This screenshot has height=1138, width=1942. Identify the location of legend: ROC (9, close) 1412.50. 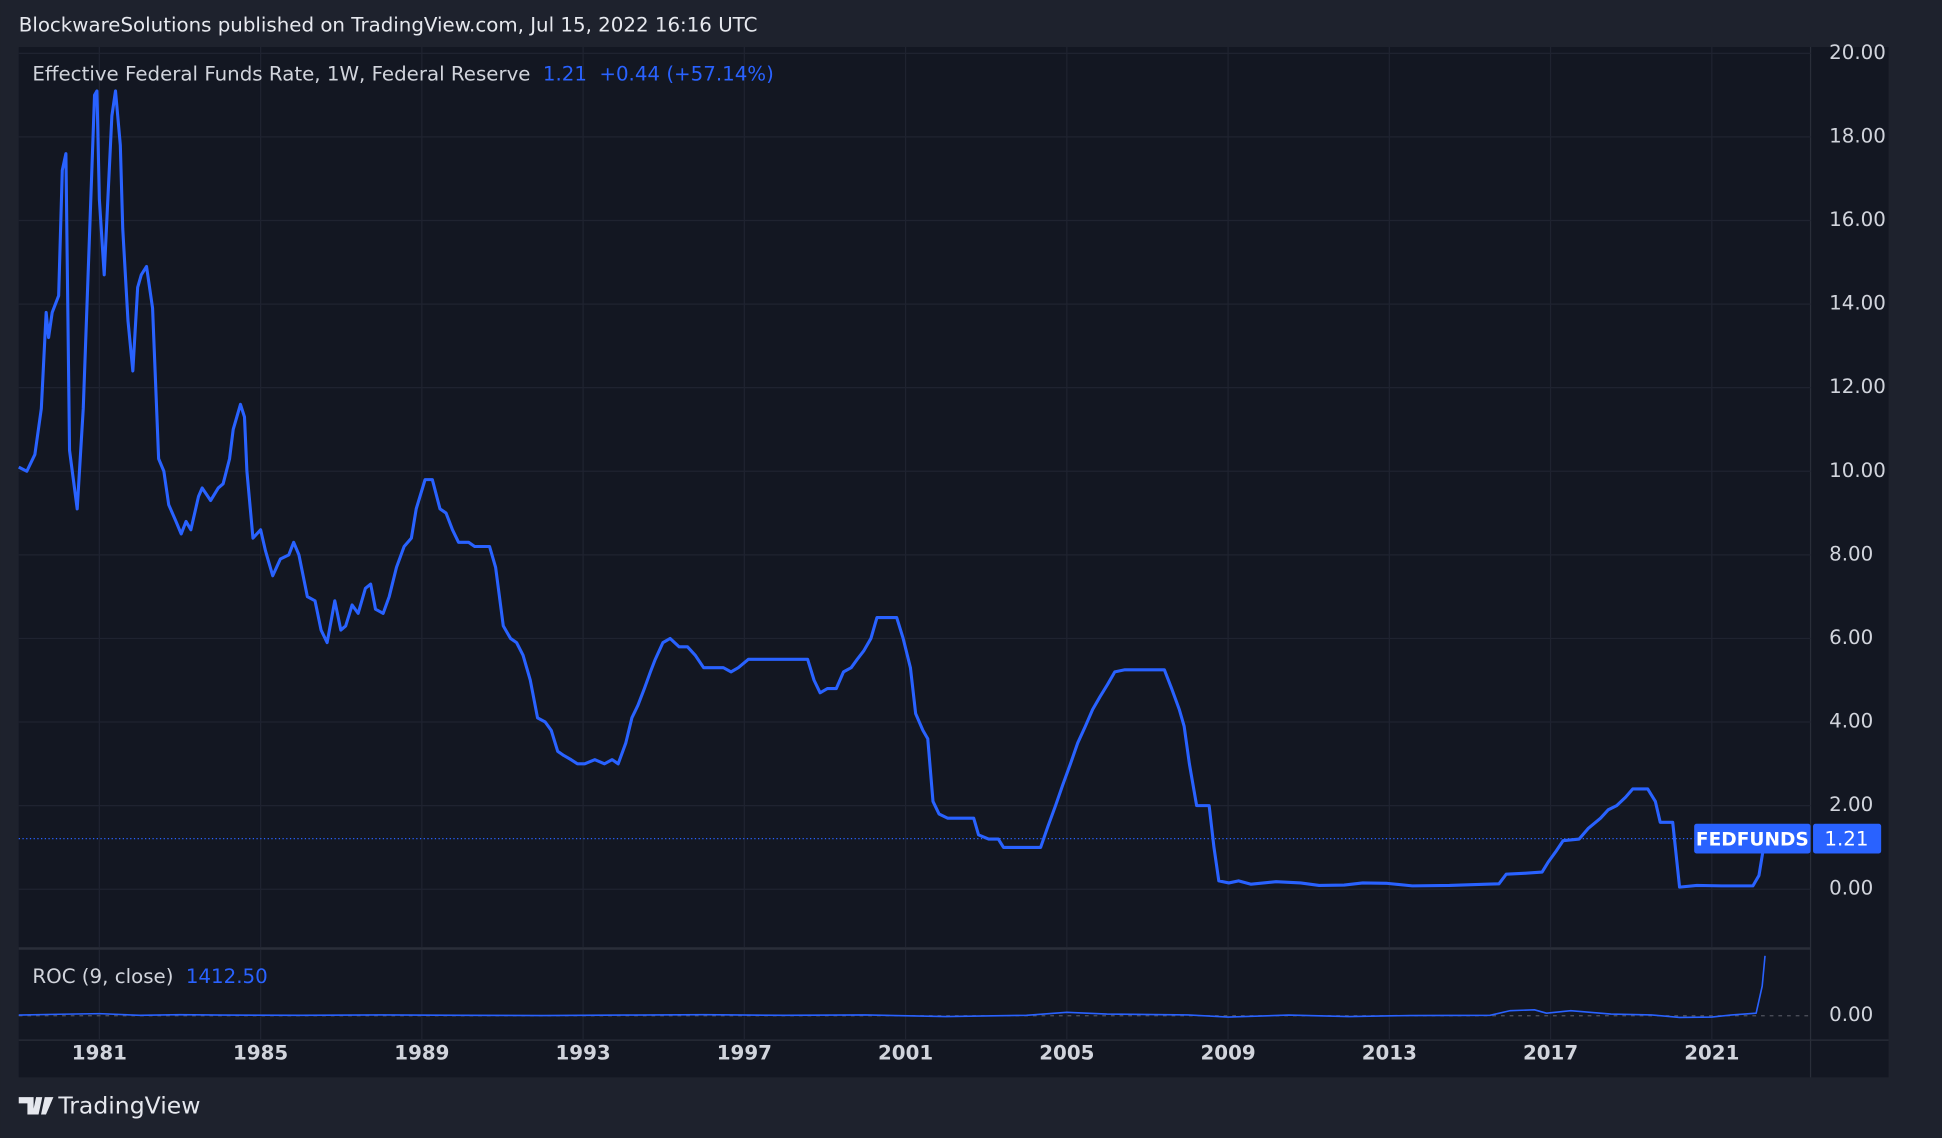
(149, 976).